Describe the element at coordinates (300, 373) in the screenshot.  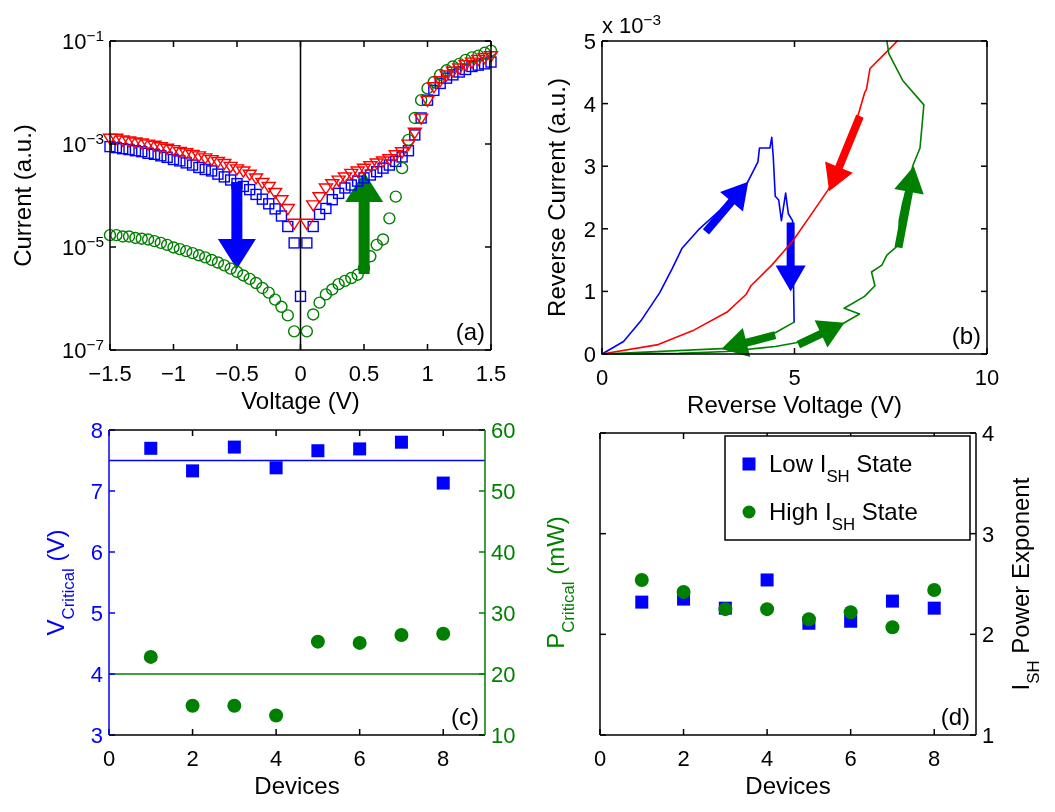
I see `x-tick-label: 0` at that location.